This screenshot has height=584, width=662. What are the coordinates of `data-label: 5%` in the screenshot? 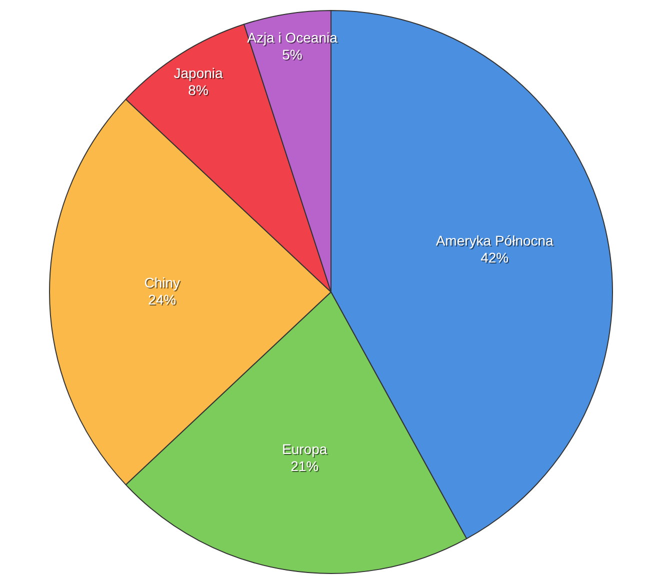 It's located at (293, 56).